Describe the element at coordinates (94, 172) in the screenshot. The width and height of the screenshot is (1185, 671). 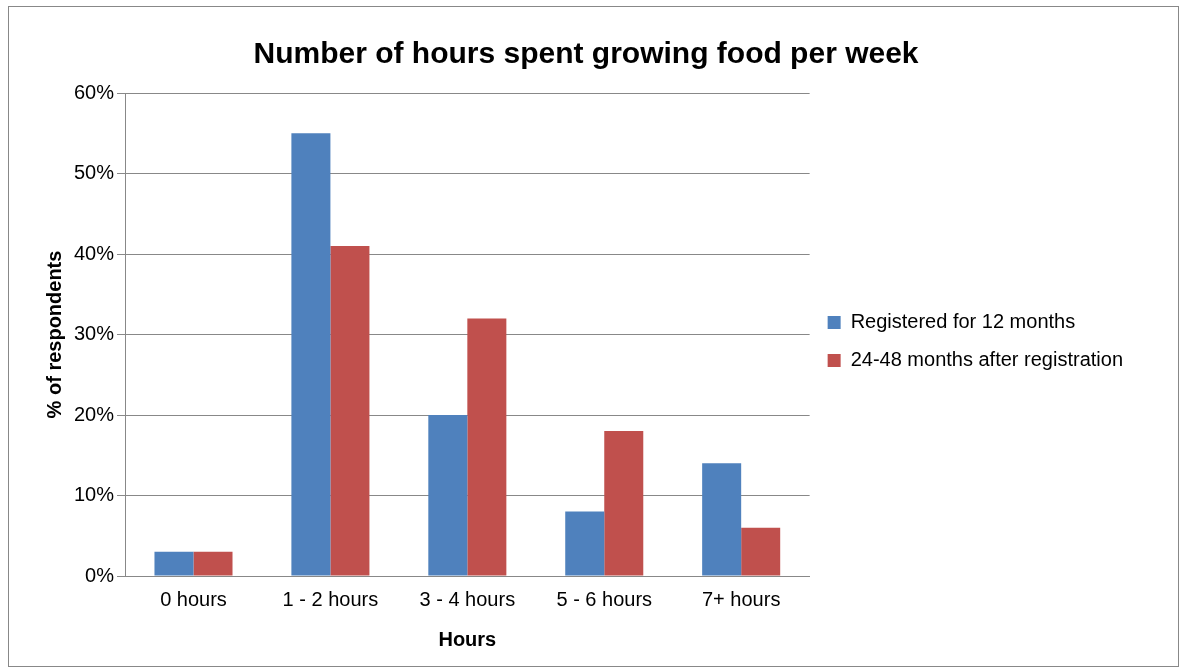
I see `y-tick-label: 50%` at that location.